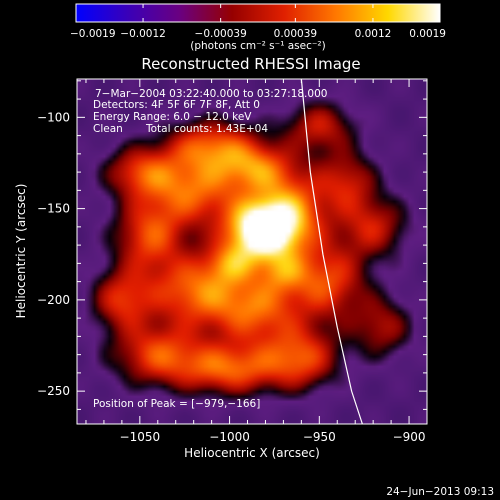  Describe the element at coordinates (409, 437) in the screenshot. I see `x-tick-label: −900` at that location.